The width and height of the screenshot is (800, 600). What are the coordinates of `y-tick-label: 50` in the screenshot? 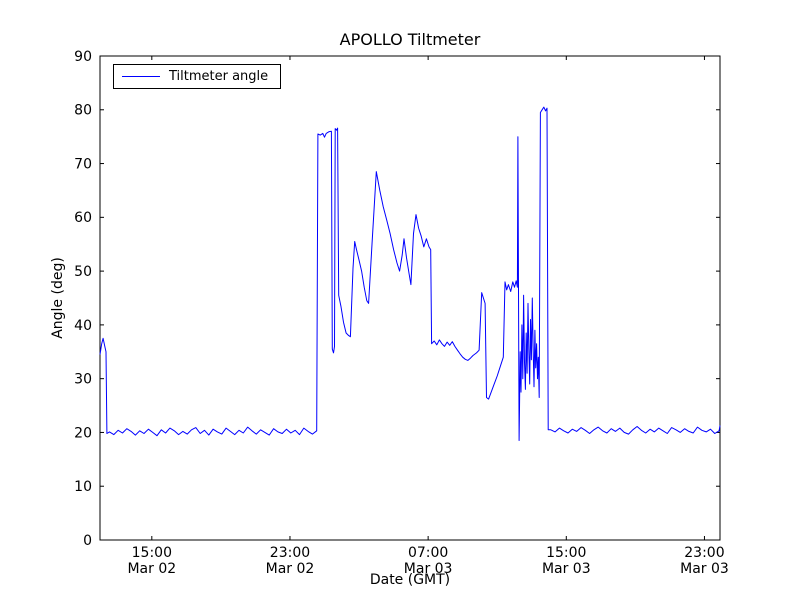 It's located at (83, 272).